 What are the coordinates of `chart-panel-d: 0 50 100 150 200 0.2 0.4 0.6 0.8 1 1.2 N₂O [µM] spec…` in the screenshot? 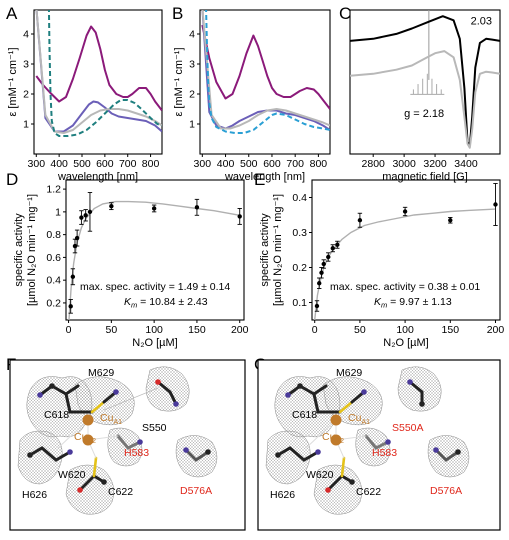 It's located at (131, 264).